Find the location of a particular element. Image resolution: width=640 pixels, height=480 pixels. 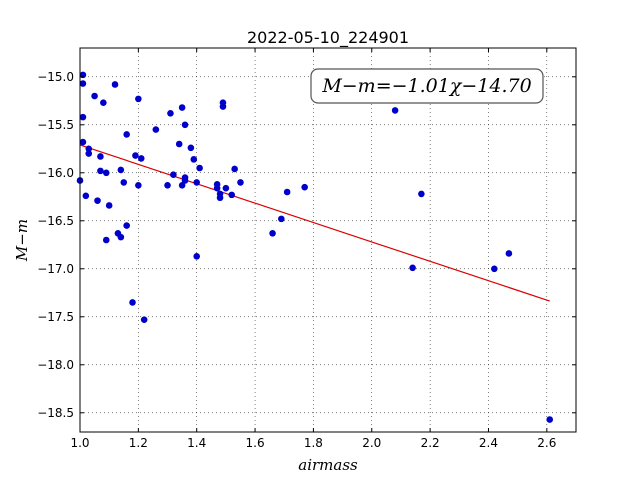

x-tick-label: 1.8 is located at coordinates (313, 443).